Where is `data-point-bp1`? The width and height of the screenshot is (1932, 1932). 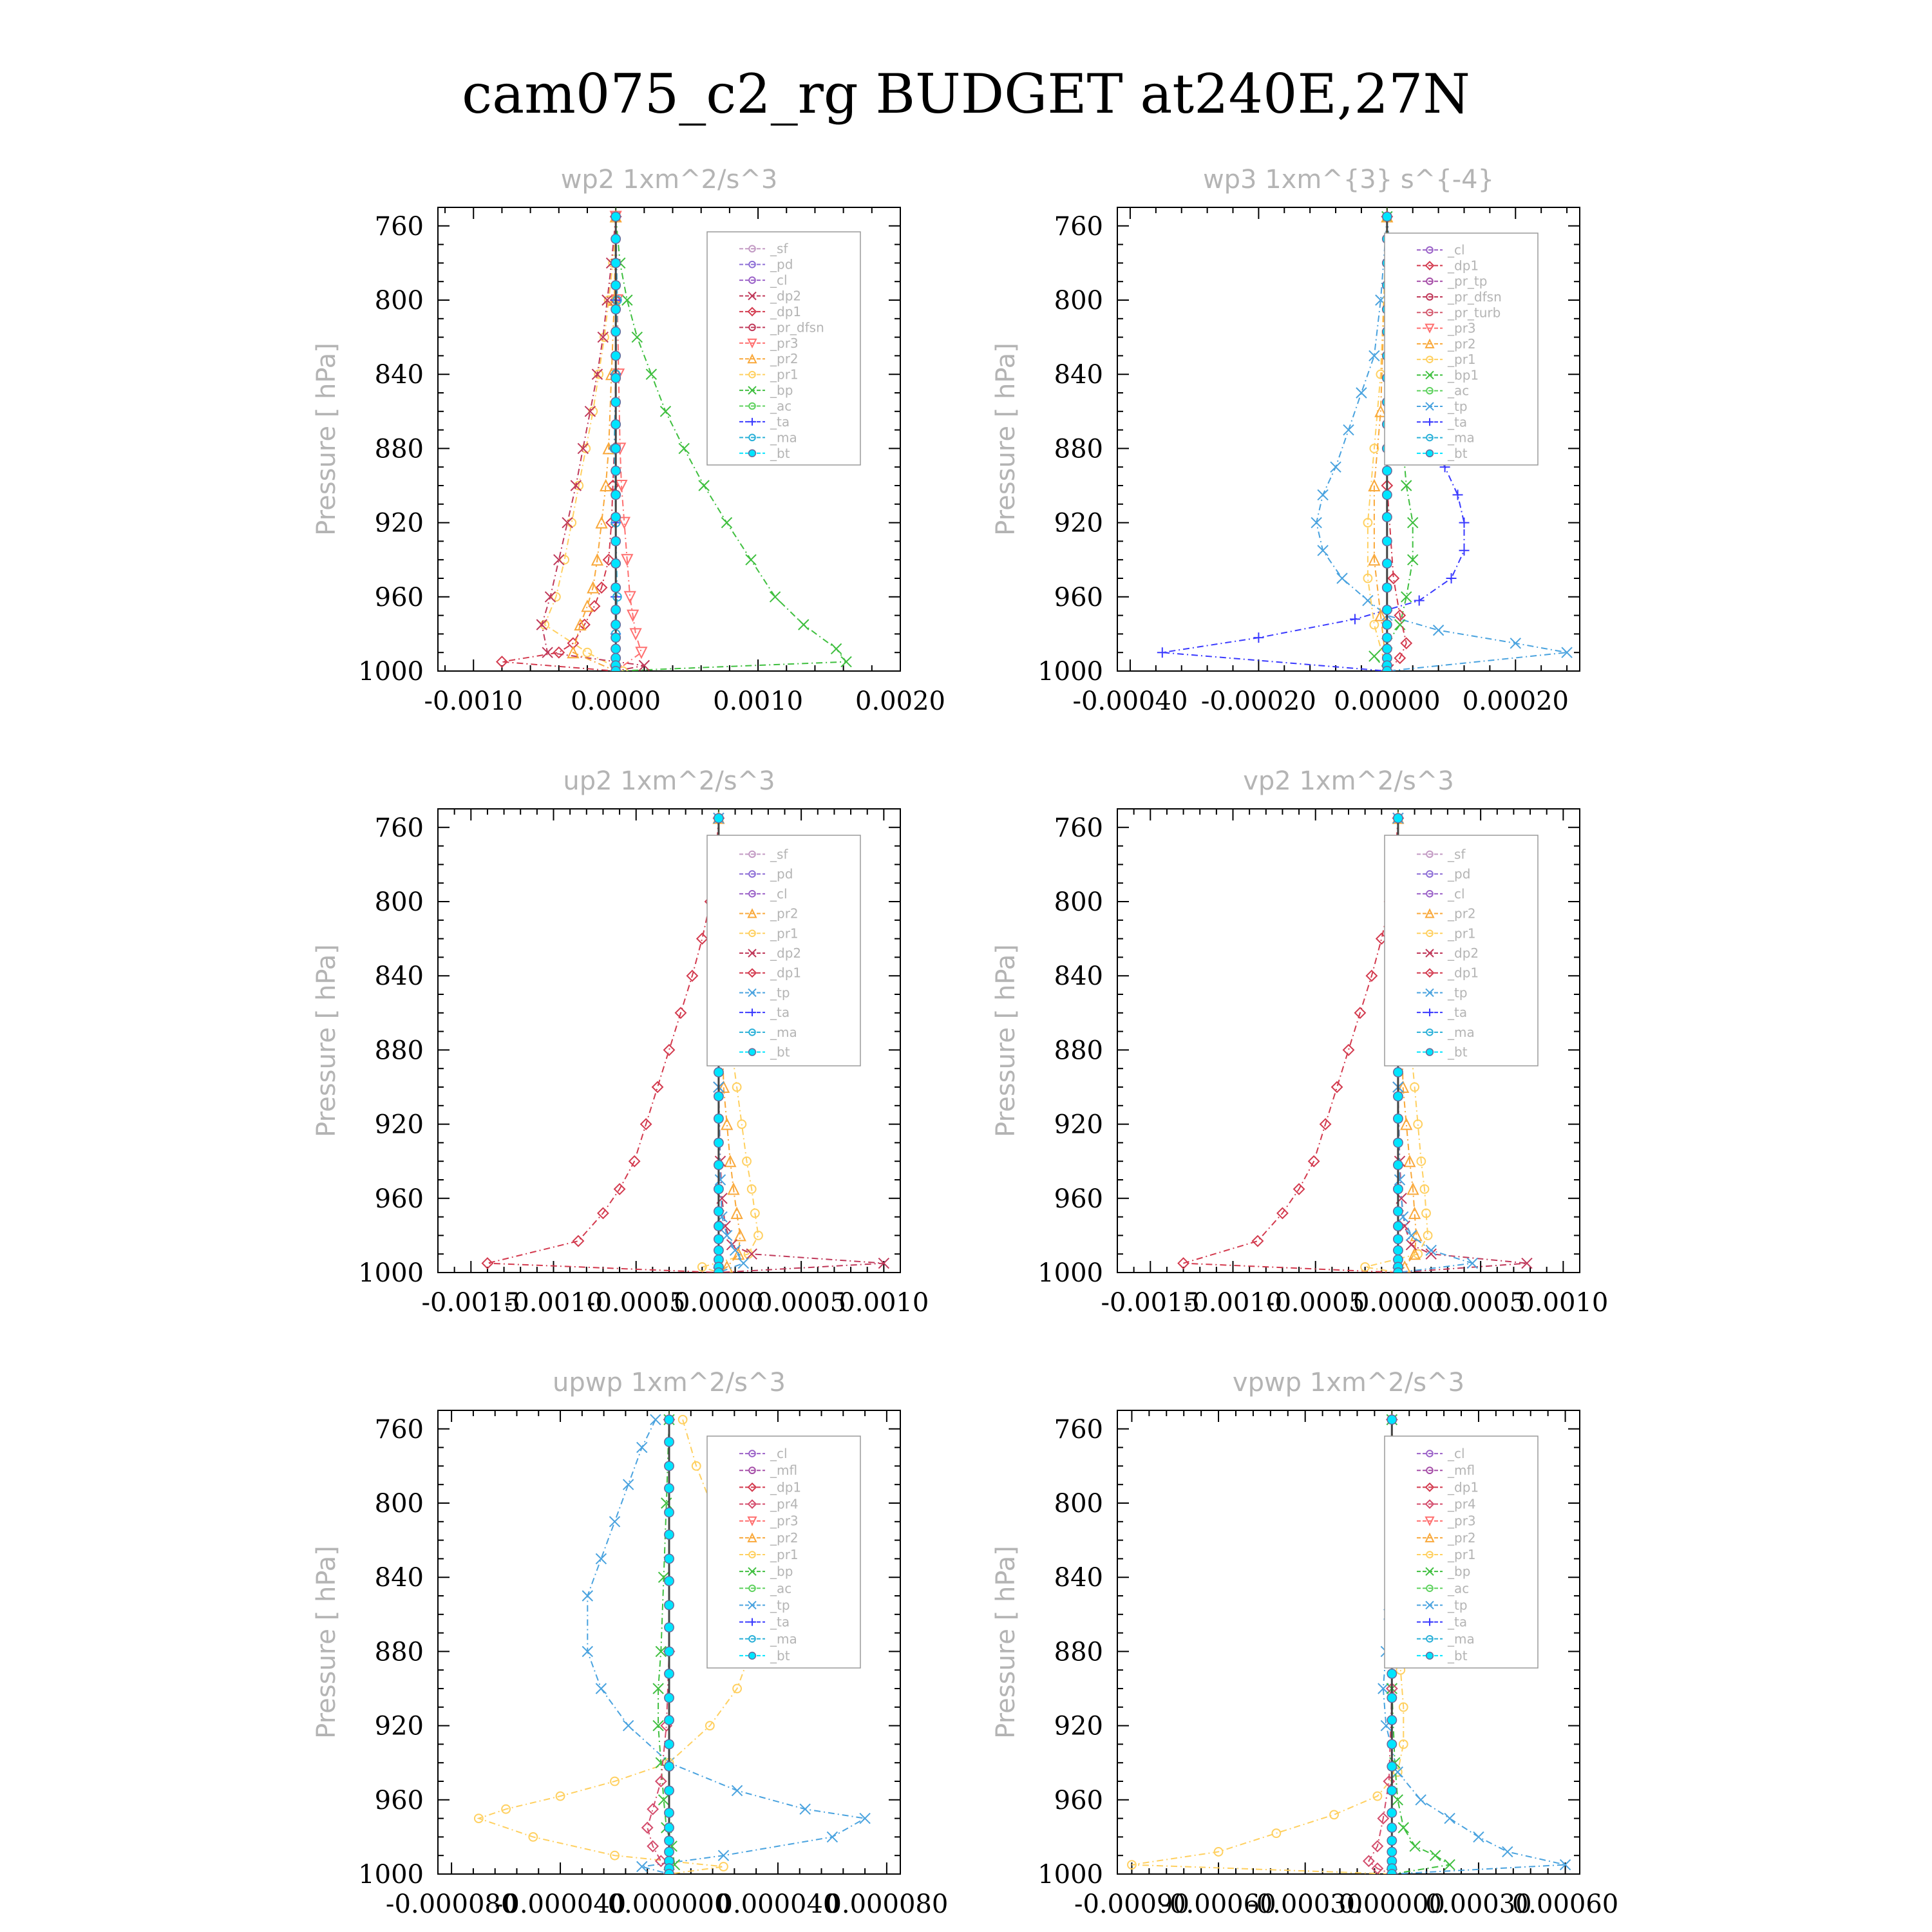 data-point-bp1 is located at coordinates (1430, 375).